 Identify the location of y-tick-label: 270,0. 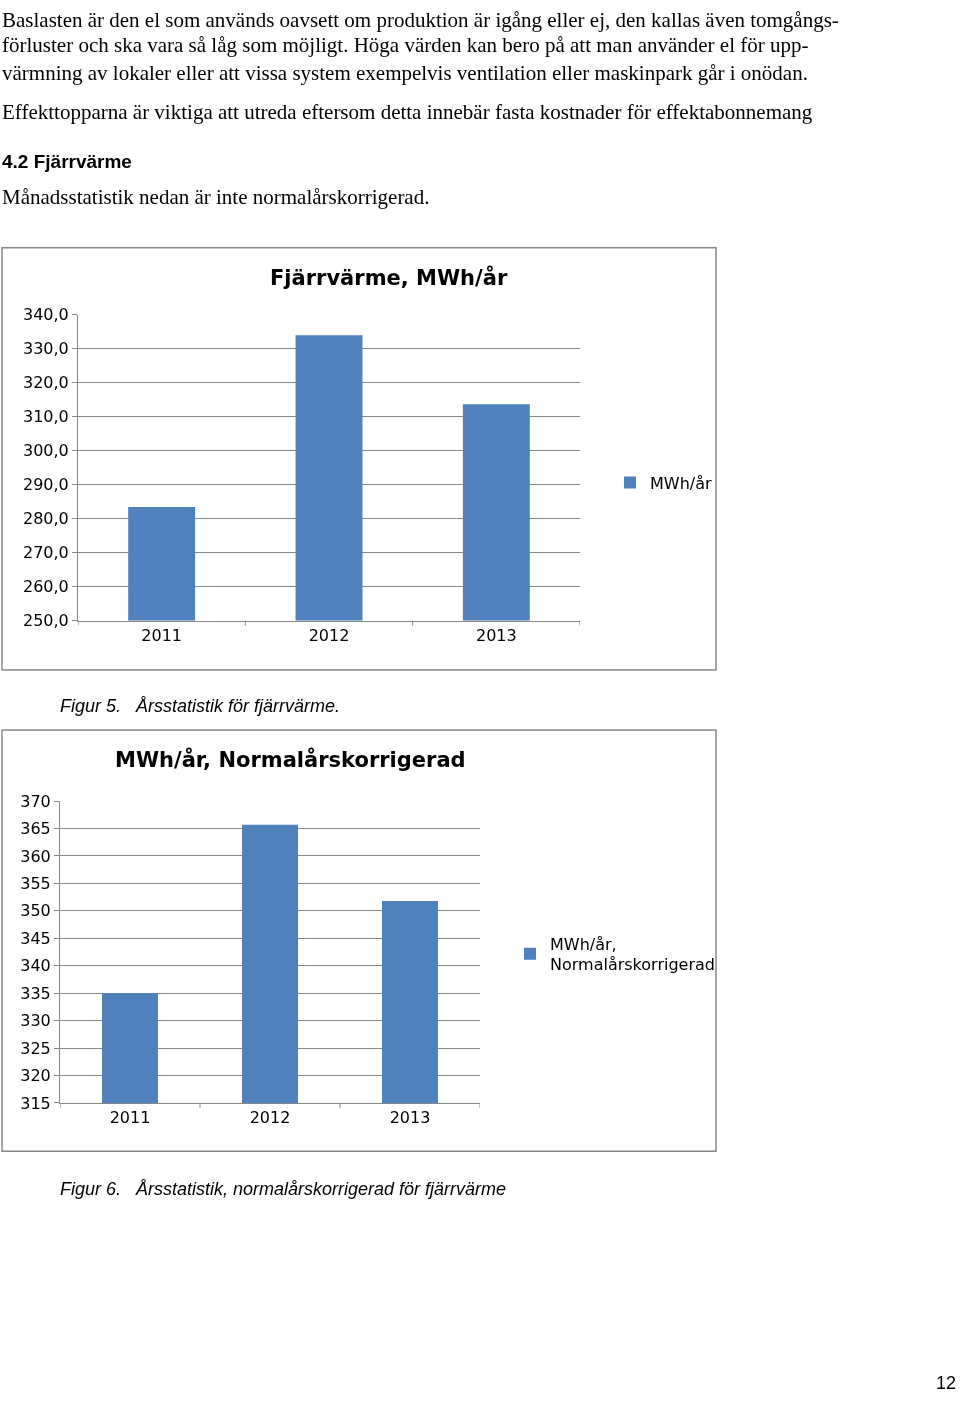
(45, 553).